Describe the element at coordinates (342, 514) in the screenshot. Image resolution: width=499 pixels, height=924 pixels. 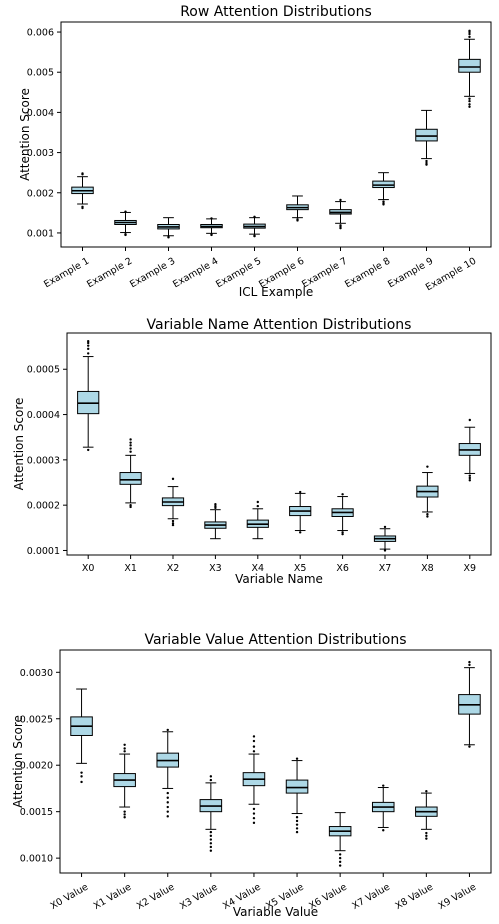
I see `box-x6` at that location.